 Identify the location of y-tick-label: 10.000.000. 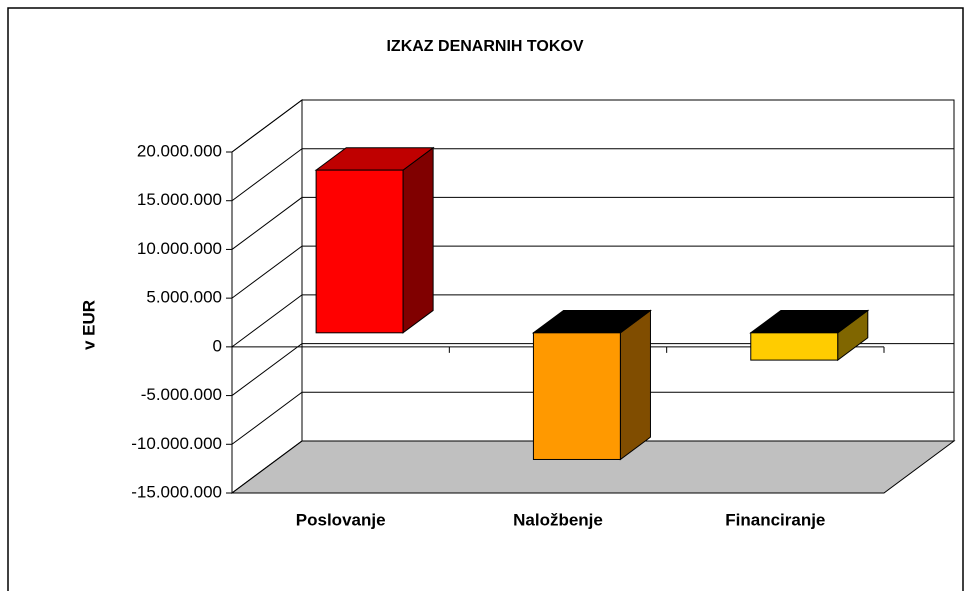
(179, 248).